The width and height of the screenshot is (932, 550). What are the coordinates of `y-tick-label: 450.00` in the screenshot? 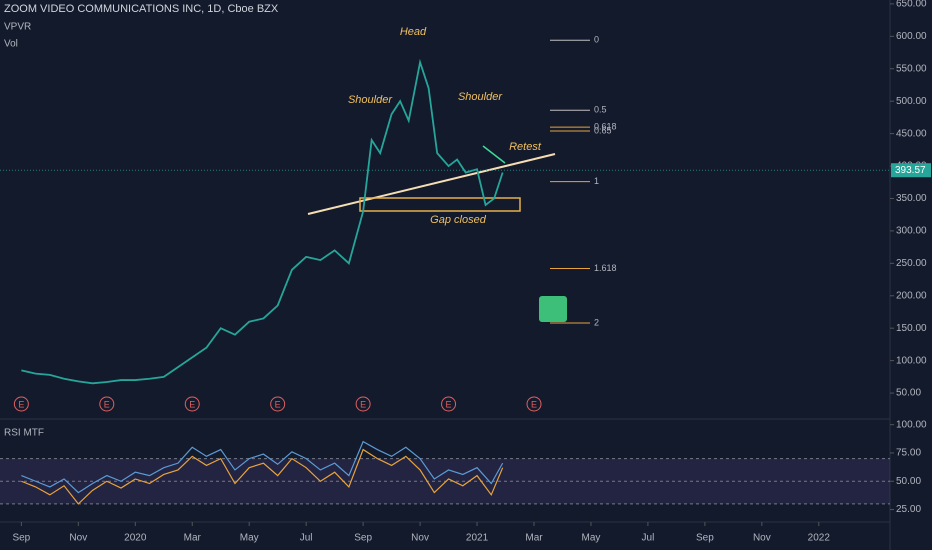 It's located at (911, 133).